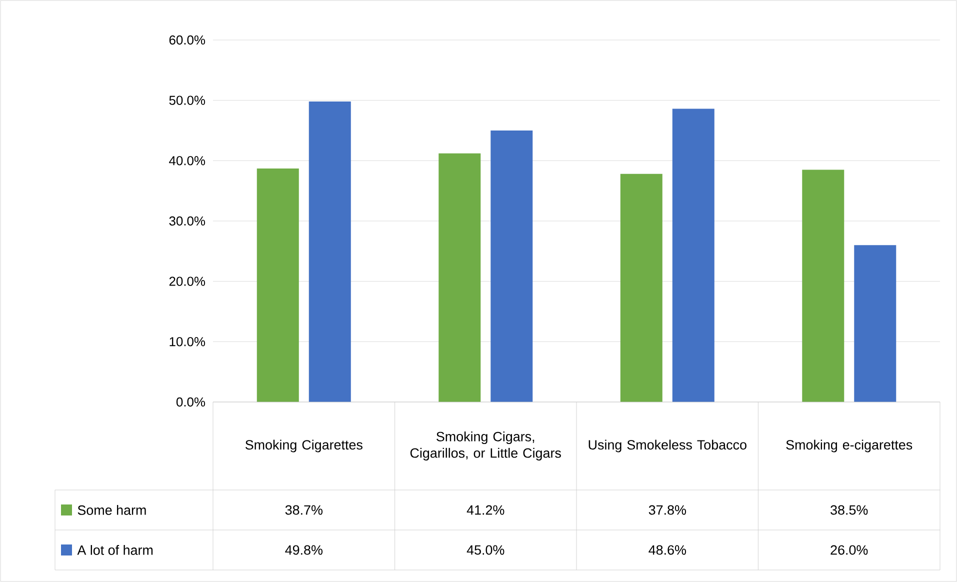 The width and height of the screenshot is (957, 582). Describe the element at coordinates (485, 510) in the screenshot. I see `data-label: 41.2%` at that location.